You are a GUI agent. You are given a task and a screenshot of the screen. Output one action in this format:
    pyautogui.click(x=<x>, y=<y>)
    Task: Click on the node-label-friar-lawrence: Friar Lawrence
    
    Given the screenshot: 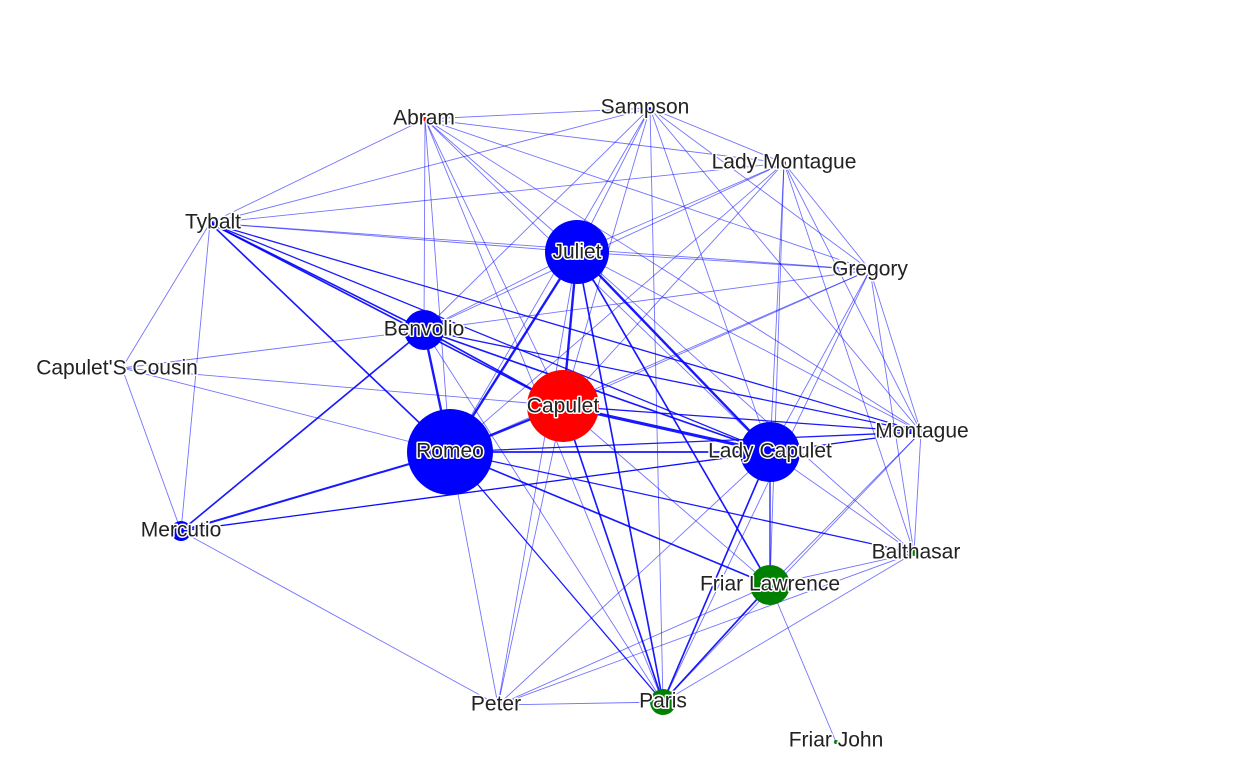 What is the action you would take?
    pyautogui.click(x=770, y=584)
    